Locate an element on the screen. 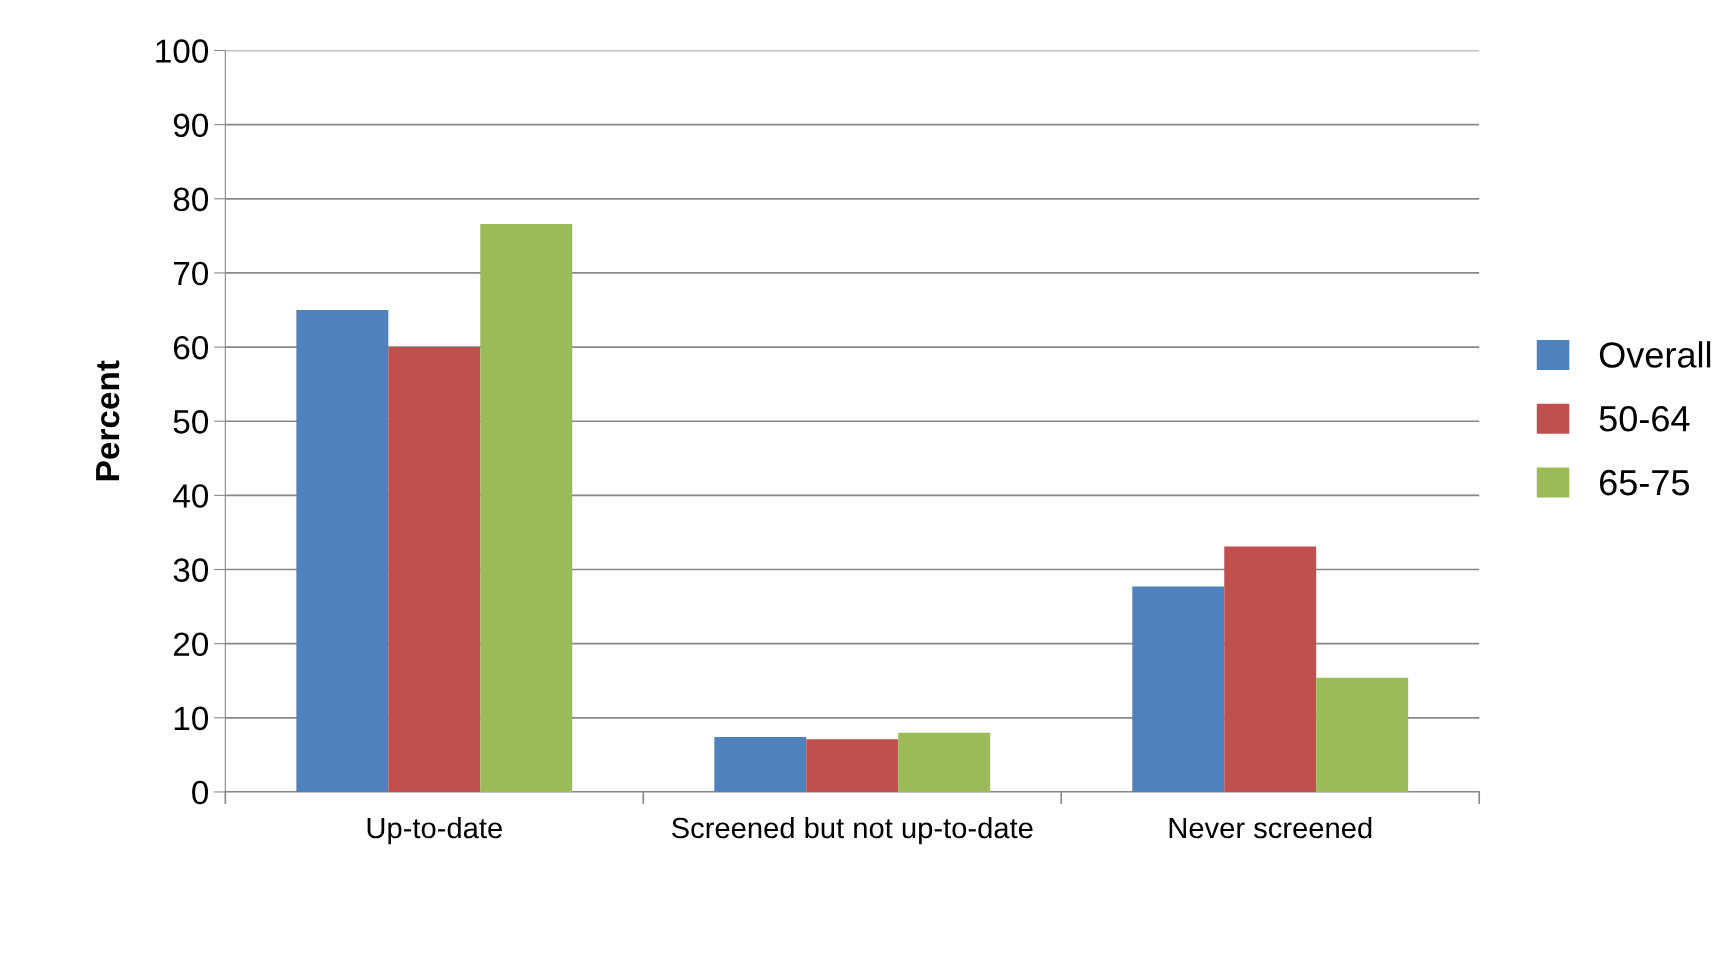 Image resolution: width=1720 pixels, height=953 pixels. y-tick-label: 70 is located at coordinates (191, 273).